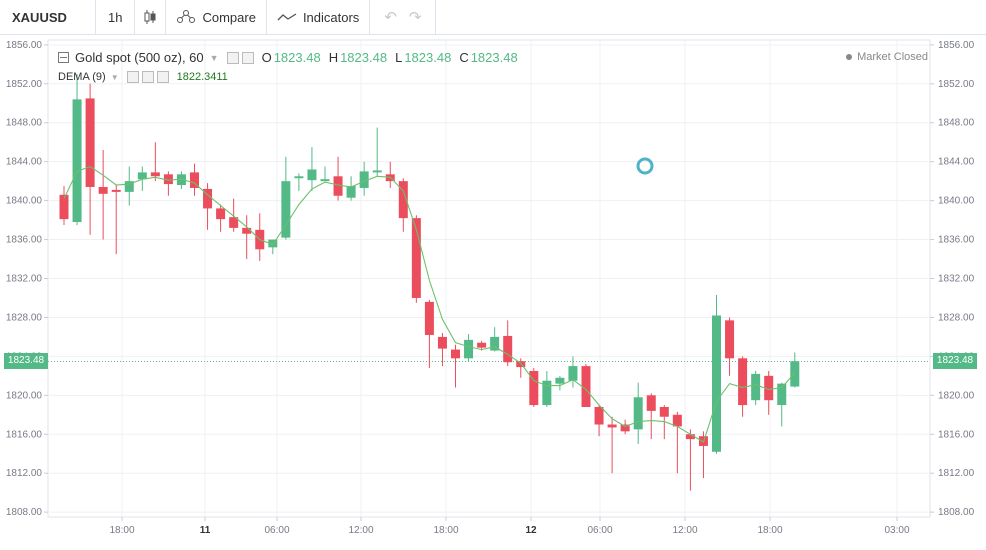  I want to click on series-menu-icon: ▼, so click(214, 57).